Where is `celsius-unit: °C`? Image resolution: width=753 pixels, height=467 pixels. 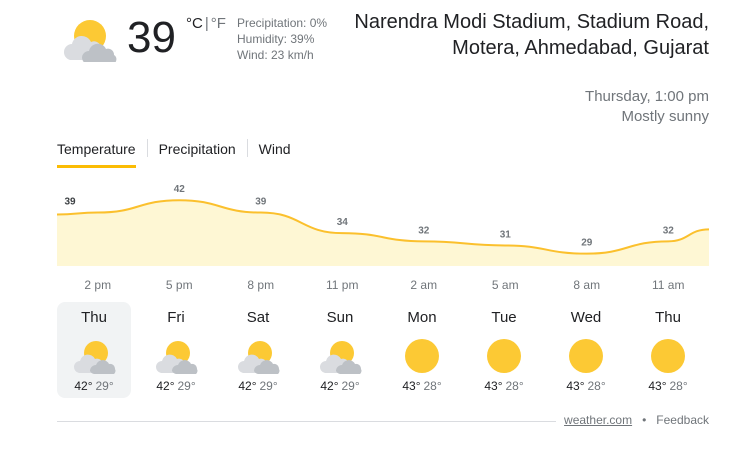
celsius-unit: °C is located at coordinates (194, 23).